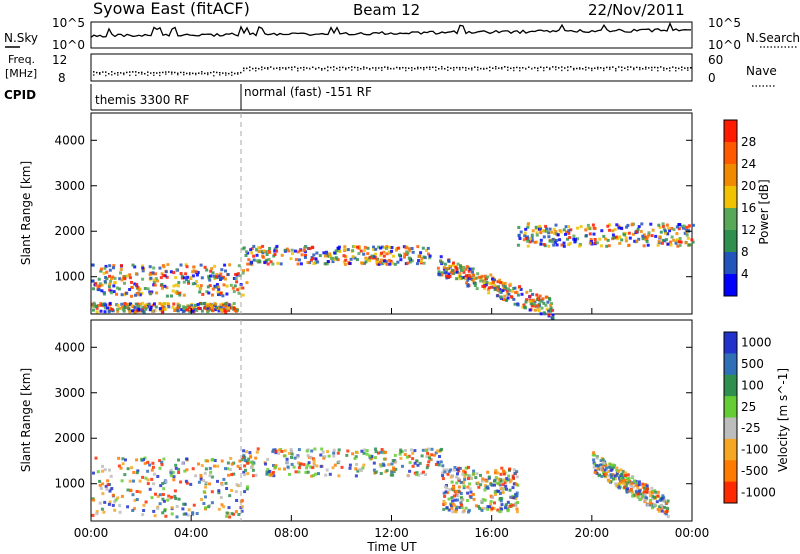 Image resolution: width=800 pixels, height=554 pixels. What do you see at coordinates (761, 71) in the screenshot?
I see `nave-label: Nave` at bounding box center [761, 71].